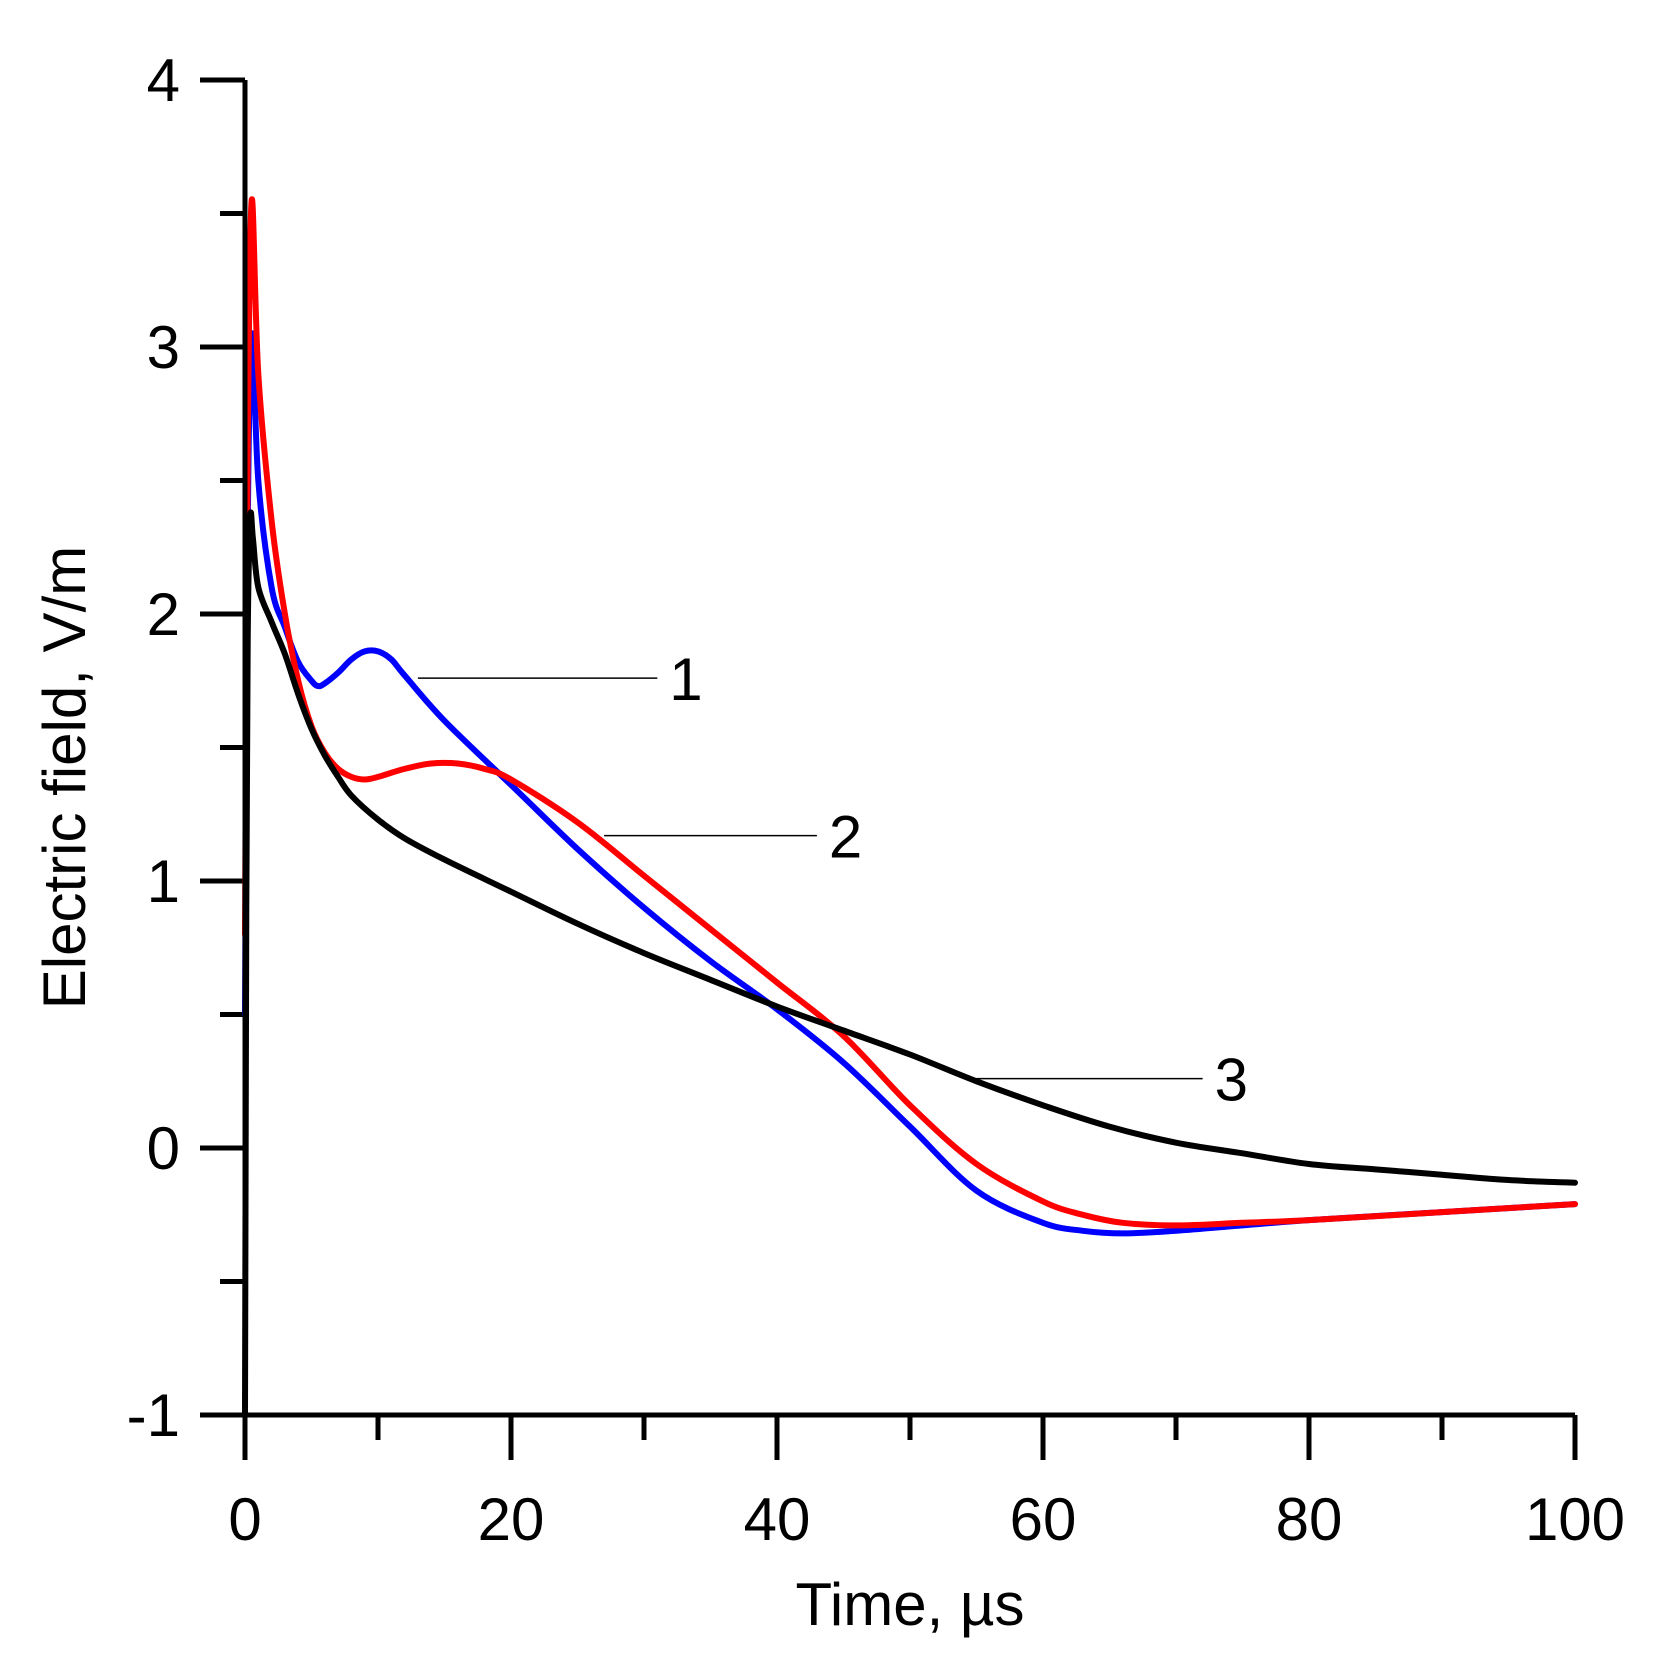  I want to click on series-label-3: 3, so click(1231, 1080).